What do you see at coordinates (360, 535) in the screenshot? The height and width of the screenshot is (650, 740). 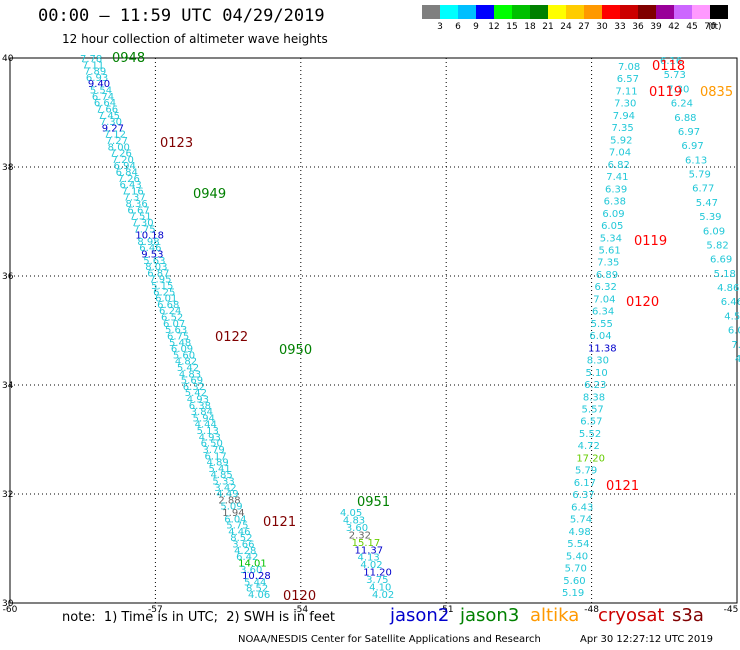 I see `swh-value: 2.32` at bounding box center [360, 535].